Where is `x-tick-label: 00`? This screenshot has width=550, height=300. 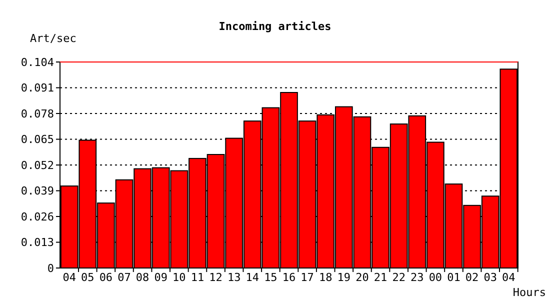 x-tick-label: 00 is located at coordinates (435, 277).